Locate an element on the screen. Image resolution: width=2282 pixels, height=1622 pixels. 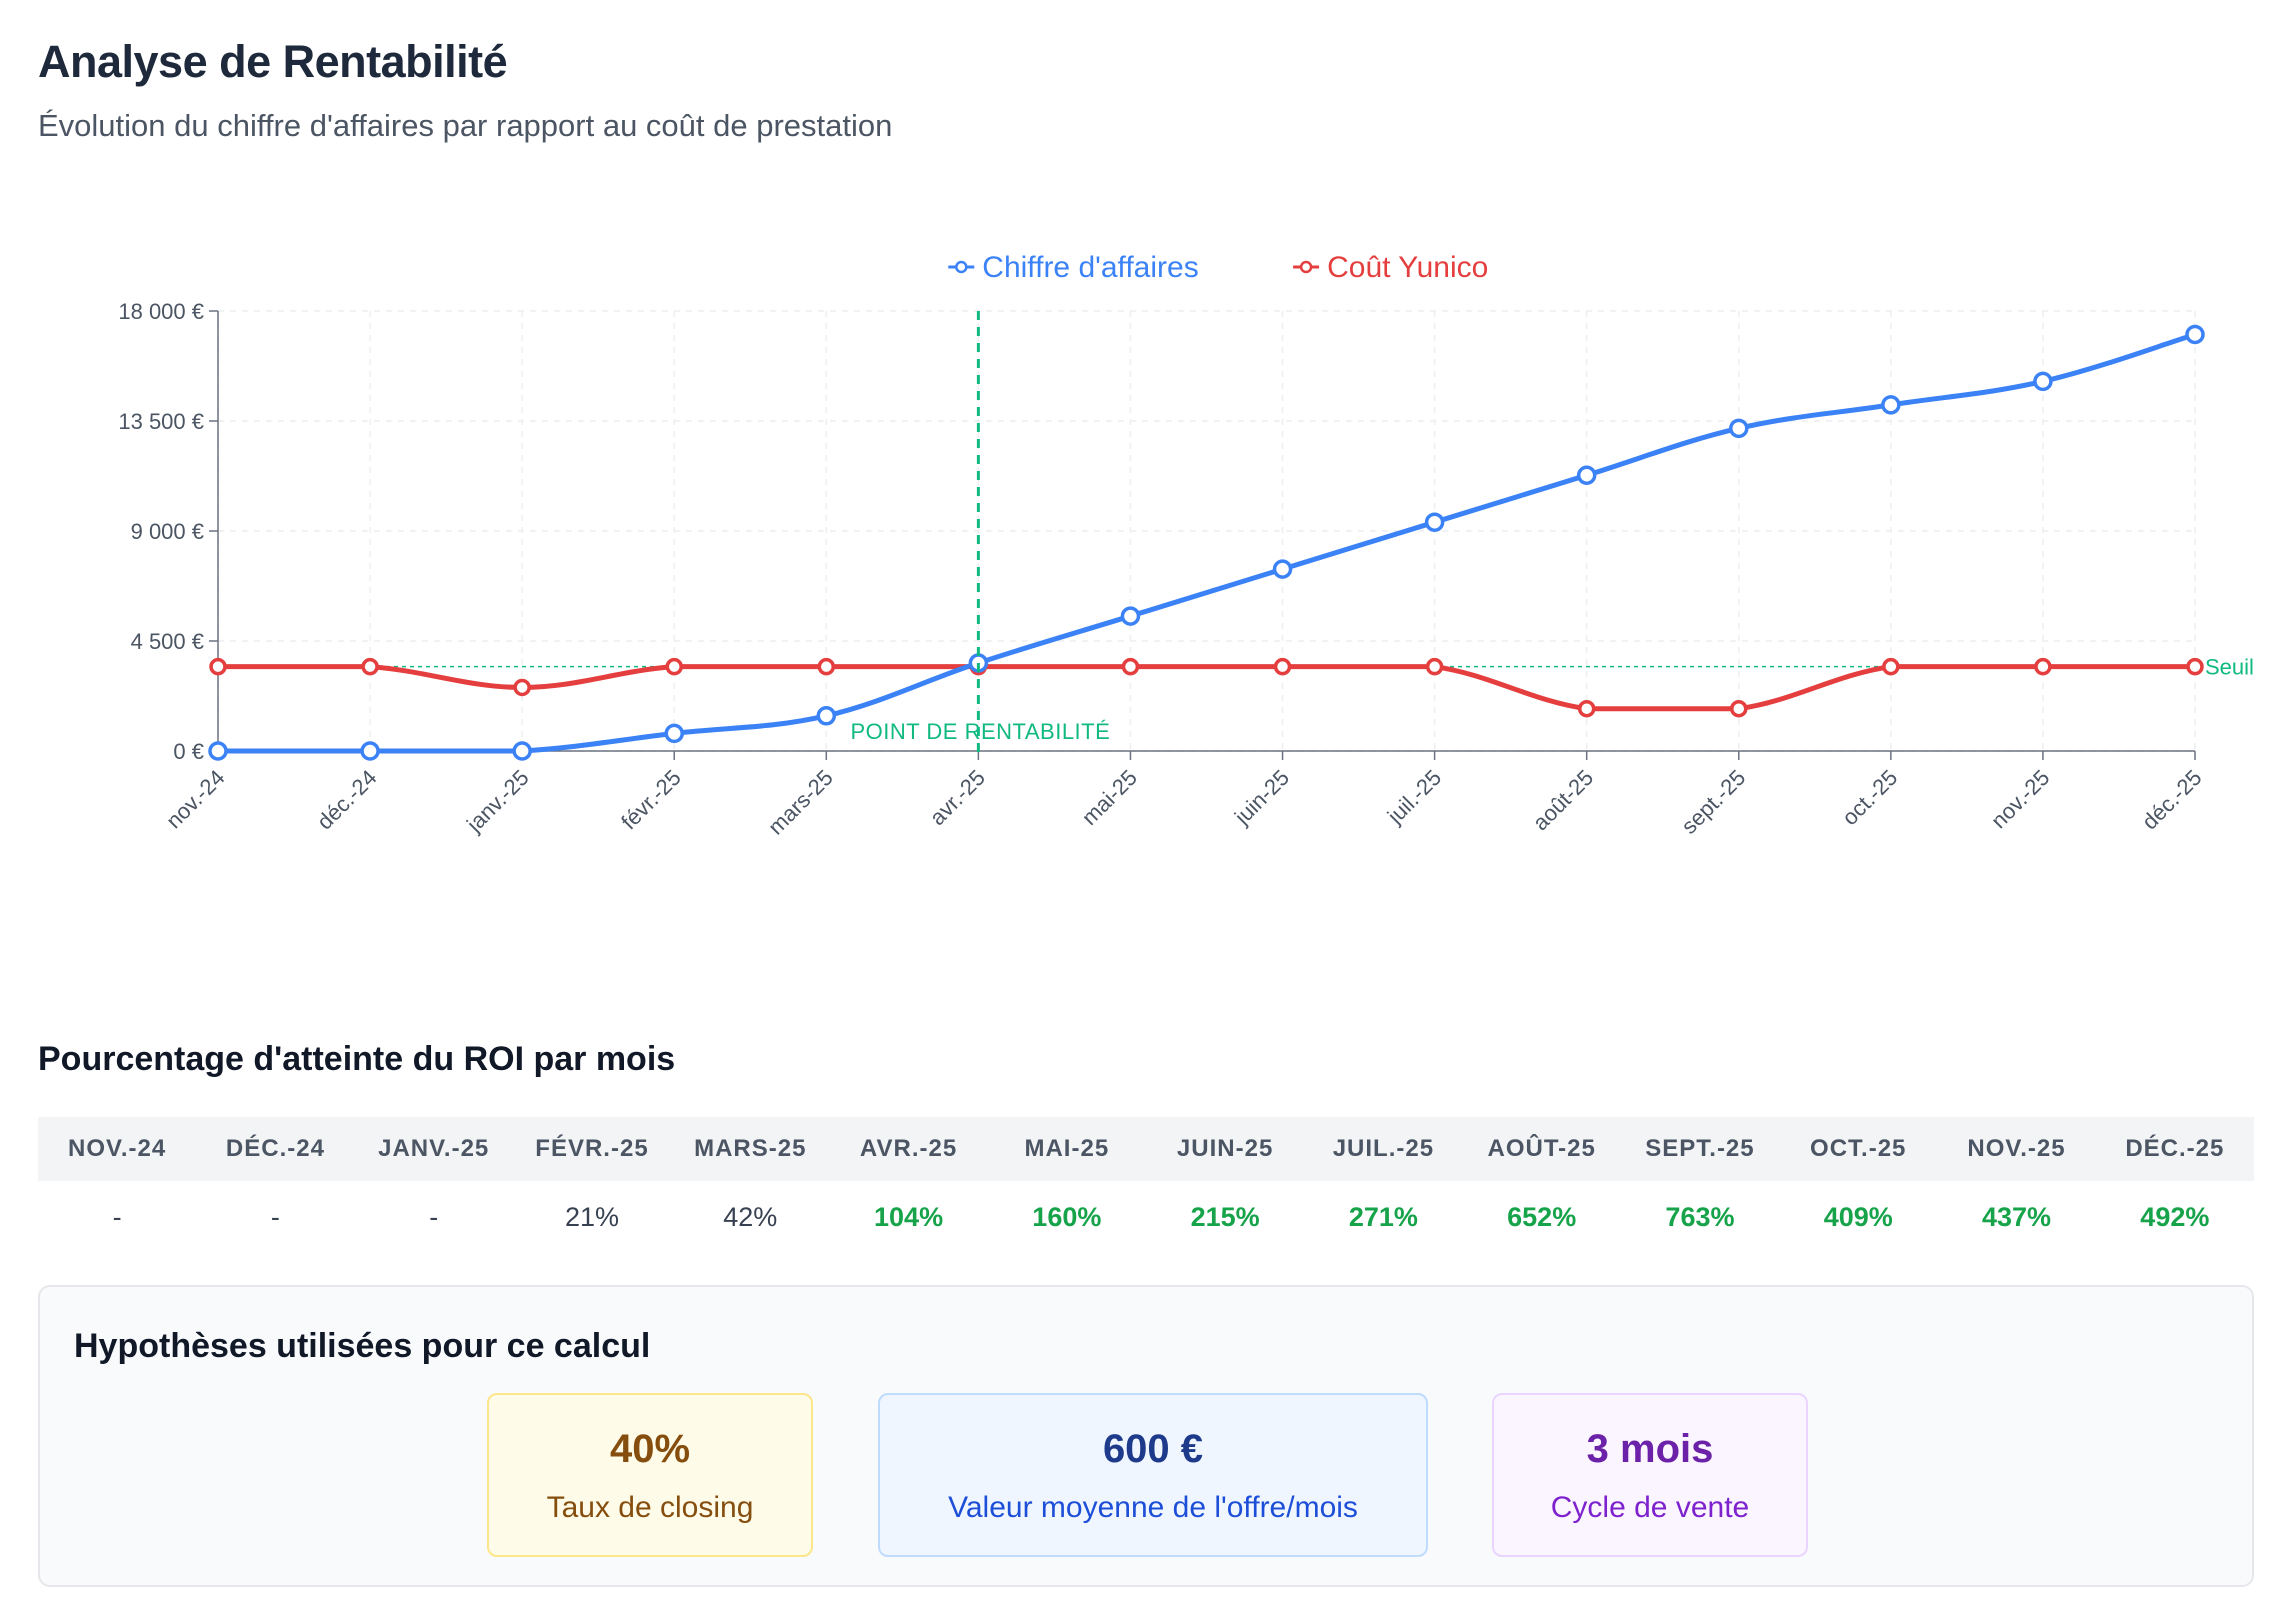
roi-column-header: JUIL.-25 is located at coordinates (1383, 1149).